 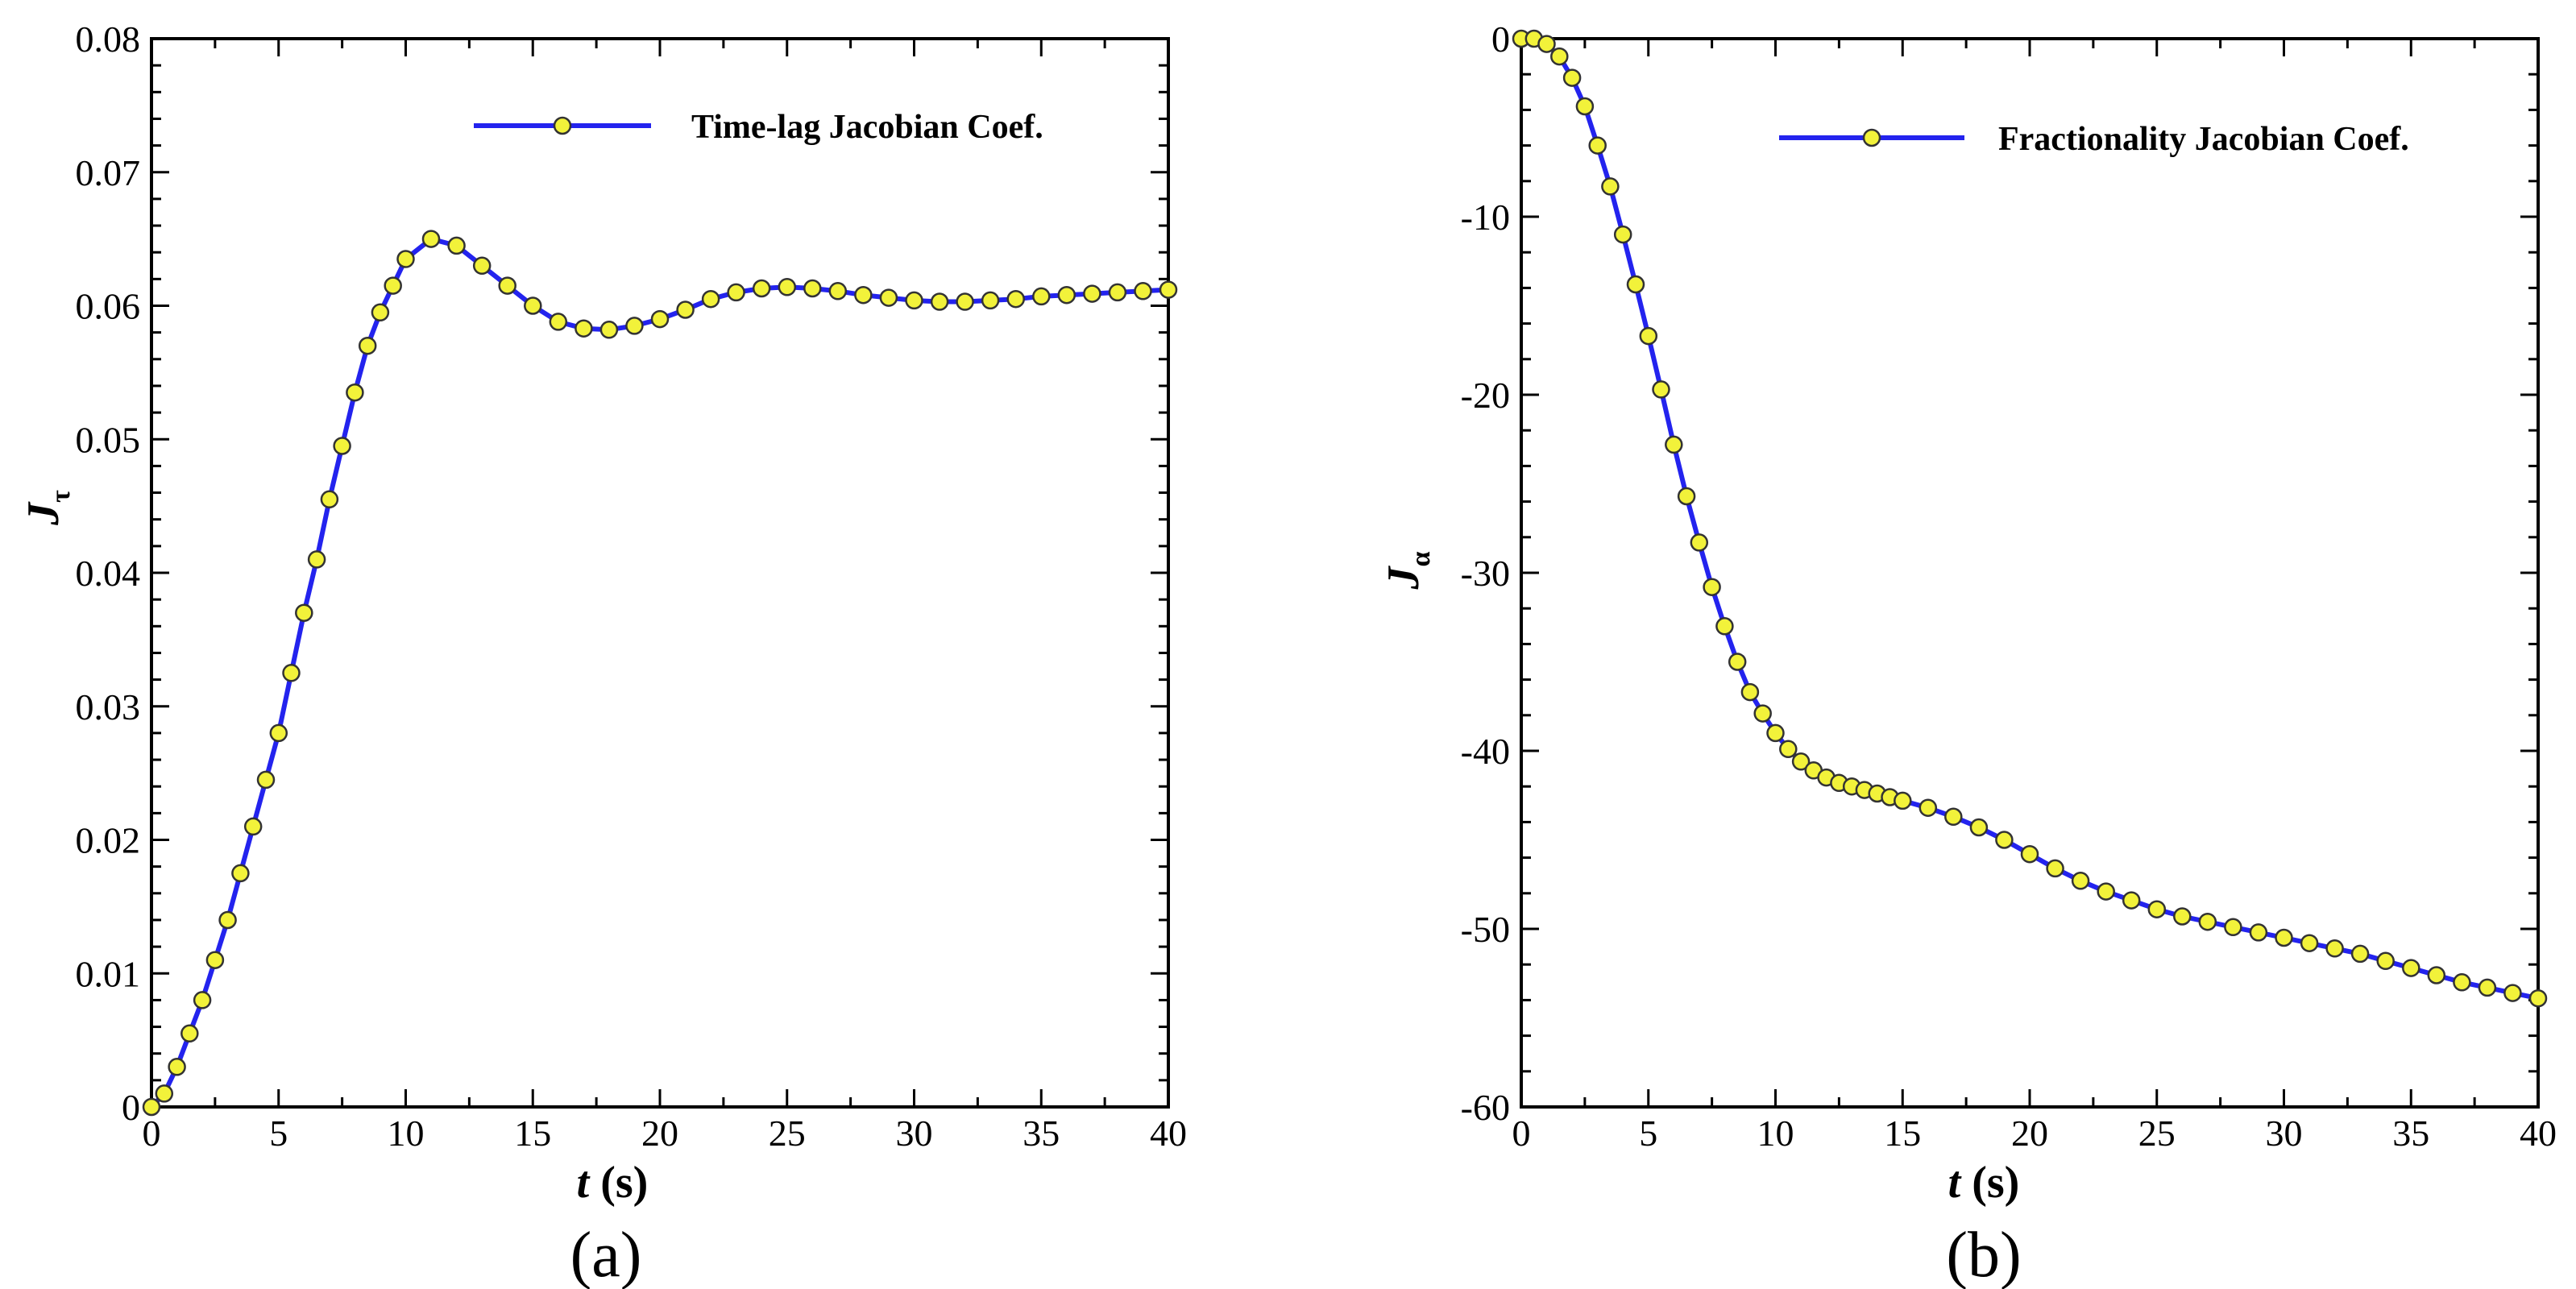 I want to click on x-tick-label-a: 20, so click(x=659, y=1133).